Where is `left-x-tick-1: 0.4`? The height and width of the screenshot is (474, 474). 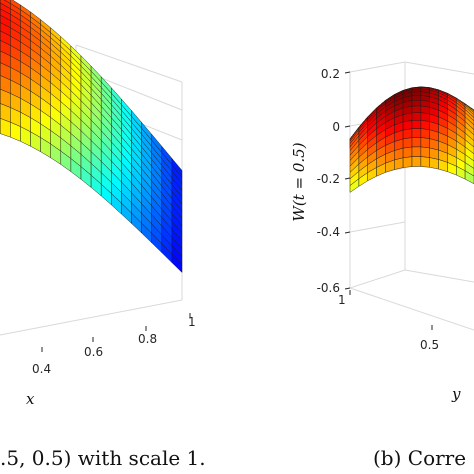
left-x-tick-1: 0.4 is located at coordinates (41, 369).